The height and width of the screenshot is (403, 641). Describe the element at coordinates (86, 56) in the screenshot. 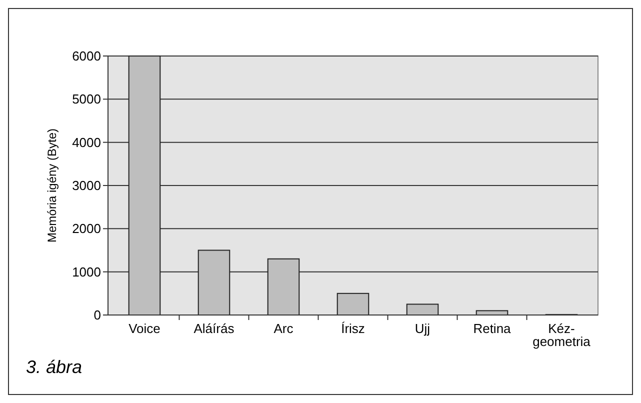

I see `y-tick-label: 6000` at that location.